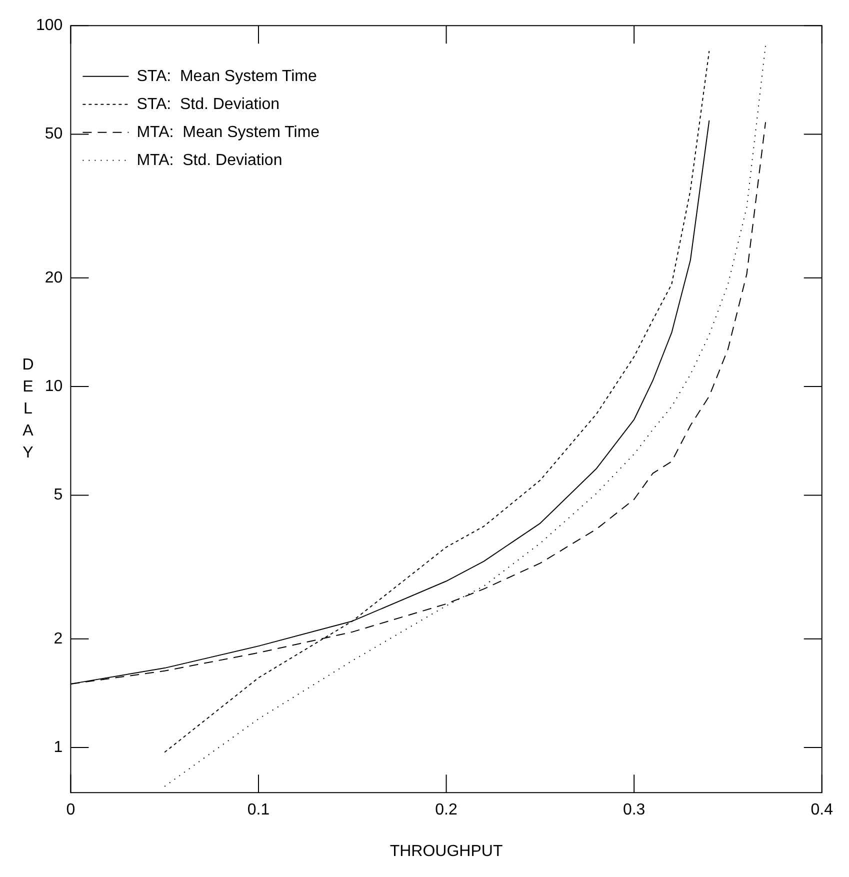 The width and height of the screenshot is (849, 877). Describe the element at coordinates (446, 810) in the screenshot. I see `x-tick-label: 0.2` at that location.